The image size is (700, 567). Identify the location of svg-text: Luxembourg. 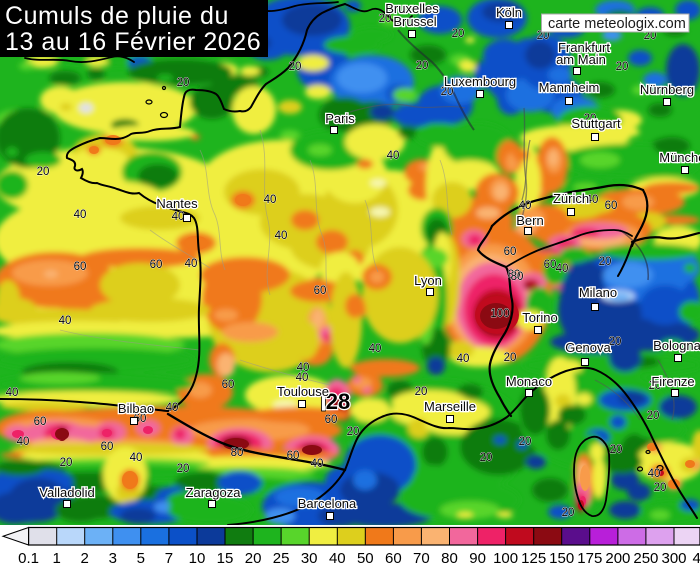
(480, 81).